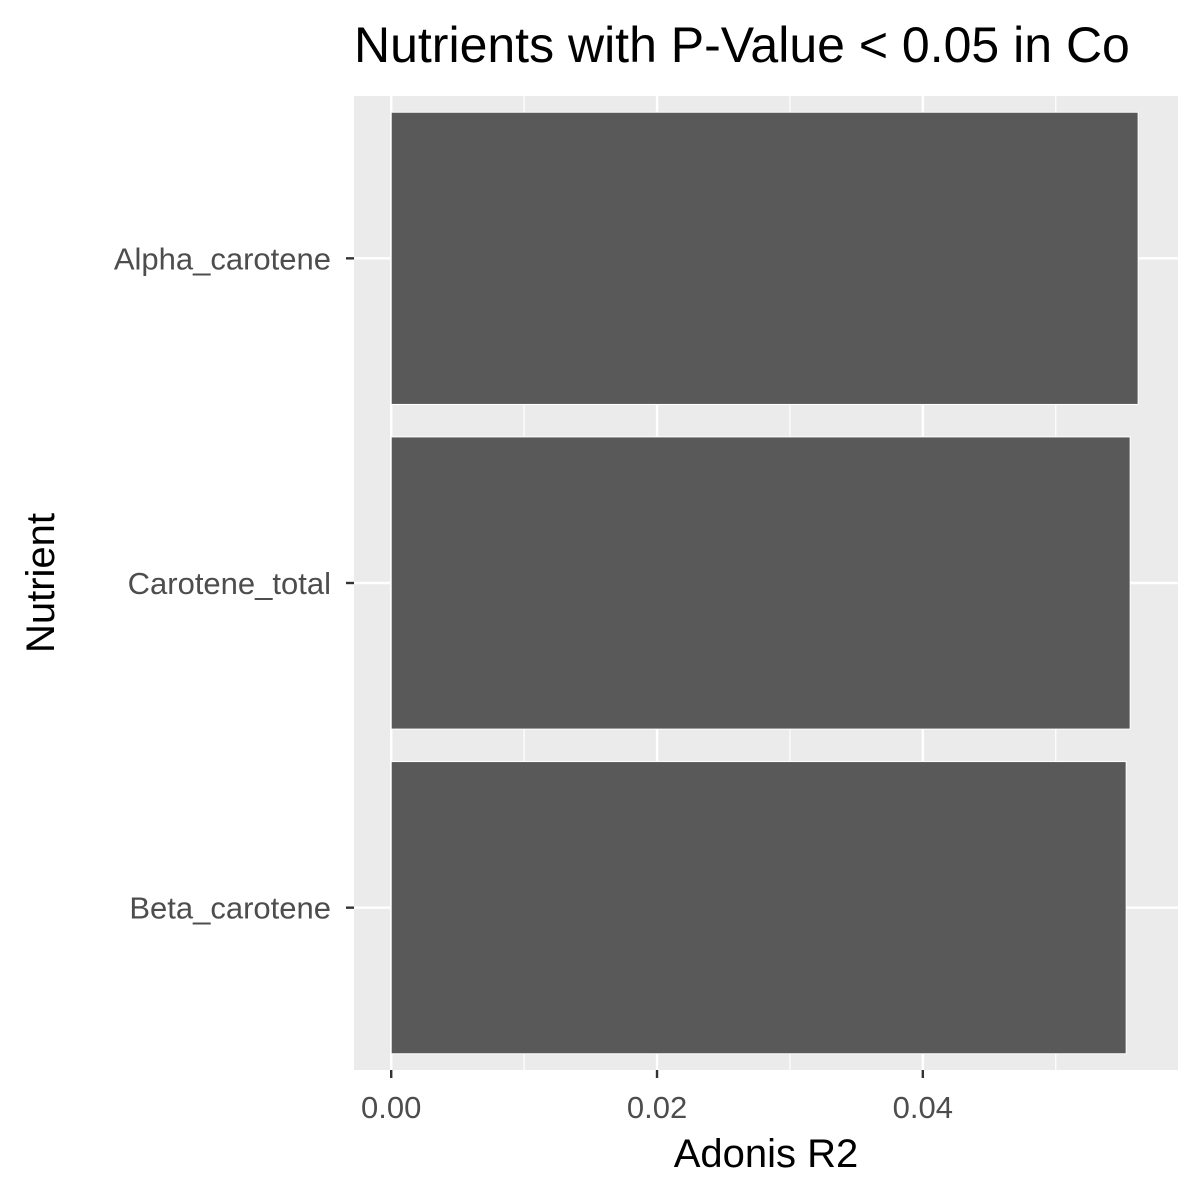 Image resolution: width=1200 pixels, height=1200 pixels. I want to click on y-axis-title: Nutrient, so click(41, 583).